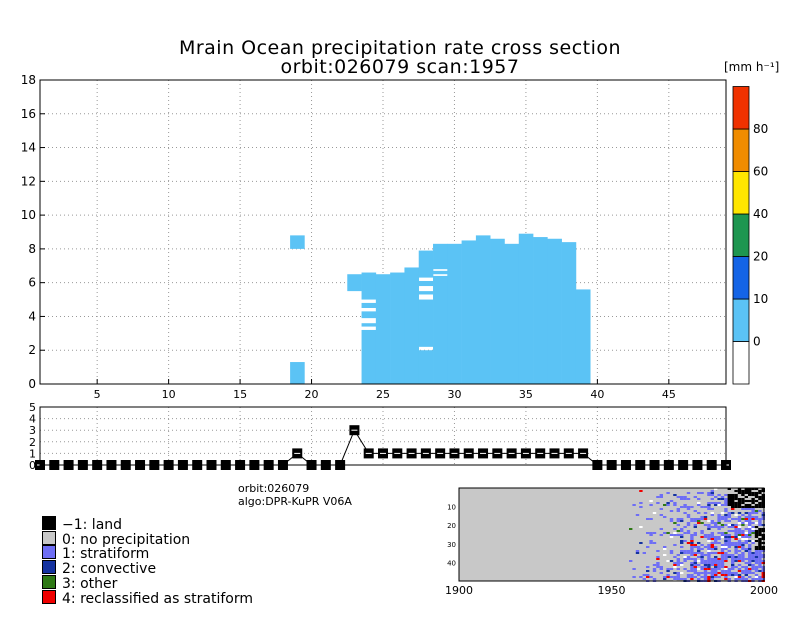 The image size is (800, 618). What do you see at coordinates (760, 299) in the screenshot?
I see `colorbar-label: 10` at bounding box center [760, 299].